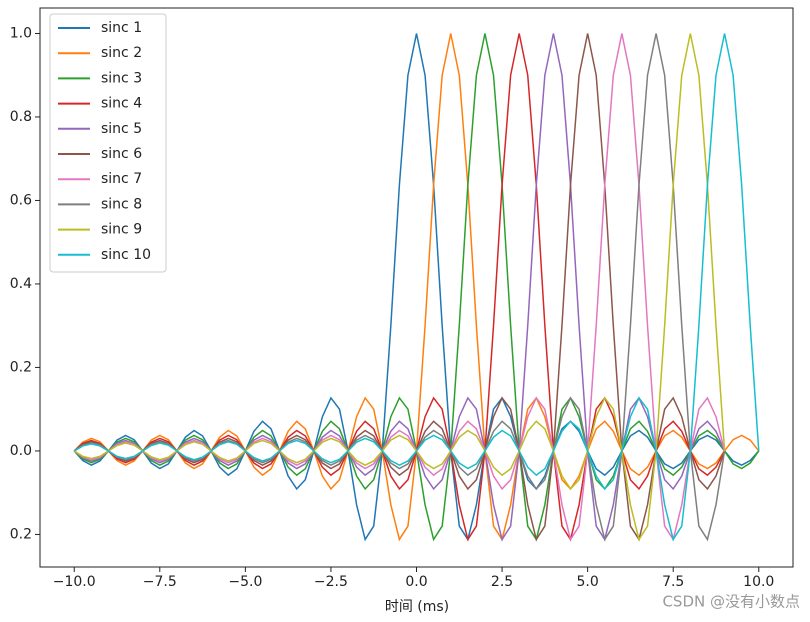  I want to click on legend-label: sinc 4, so click(121, 104).